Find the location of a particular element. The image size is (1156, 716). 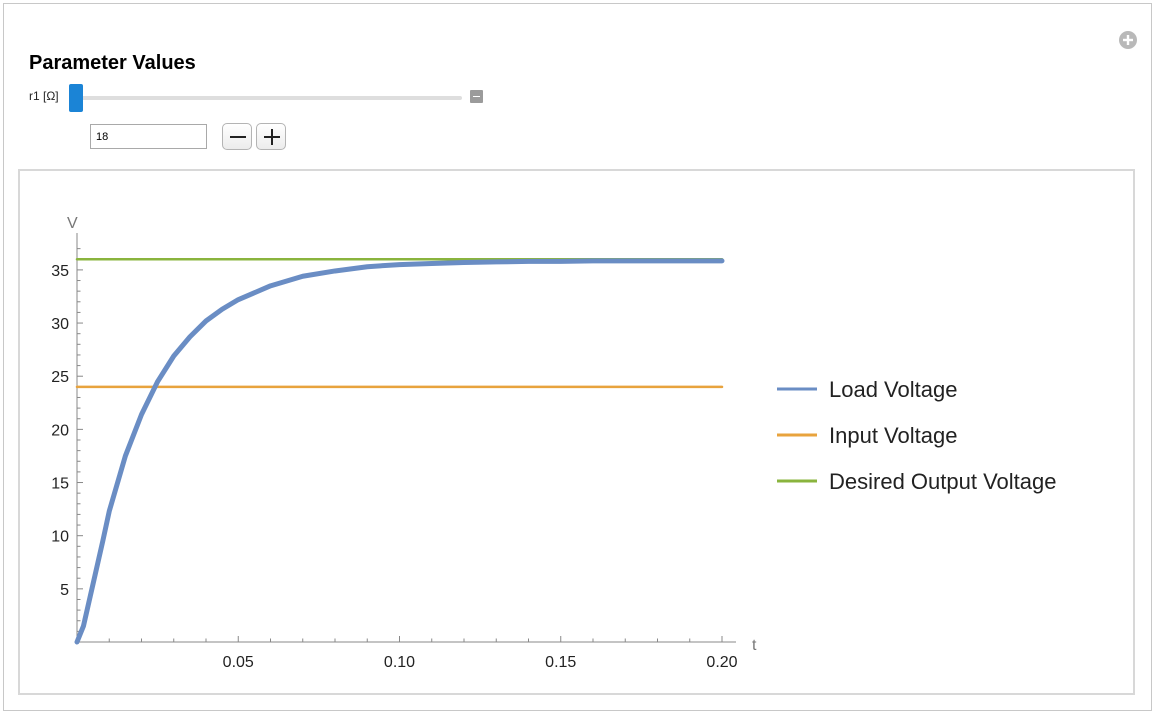

legend-label: Load Voltage is located at coordinates (893, 389).